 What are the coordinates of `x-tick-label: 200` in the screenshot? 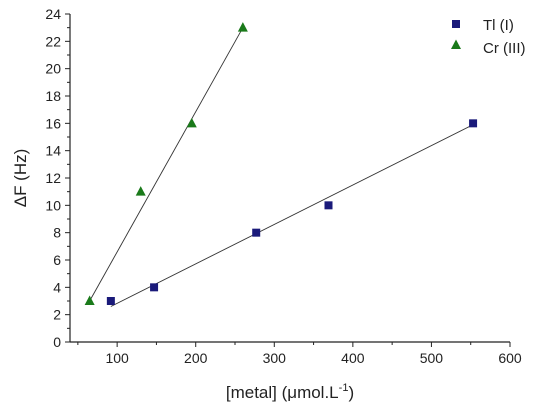 It's located at (196, 358).